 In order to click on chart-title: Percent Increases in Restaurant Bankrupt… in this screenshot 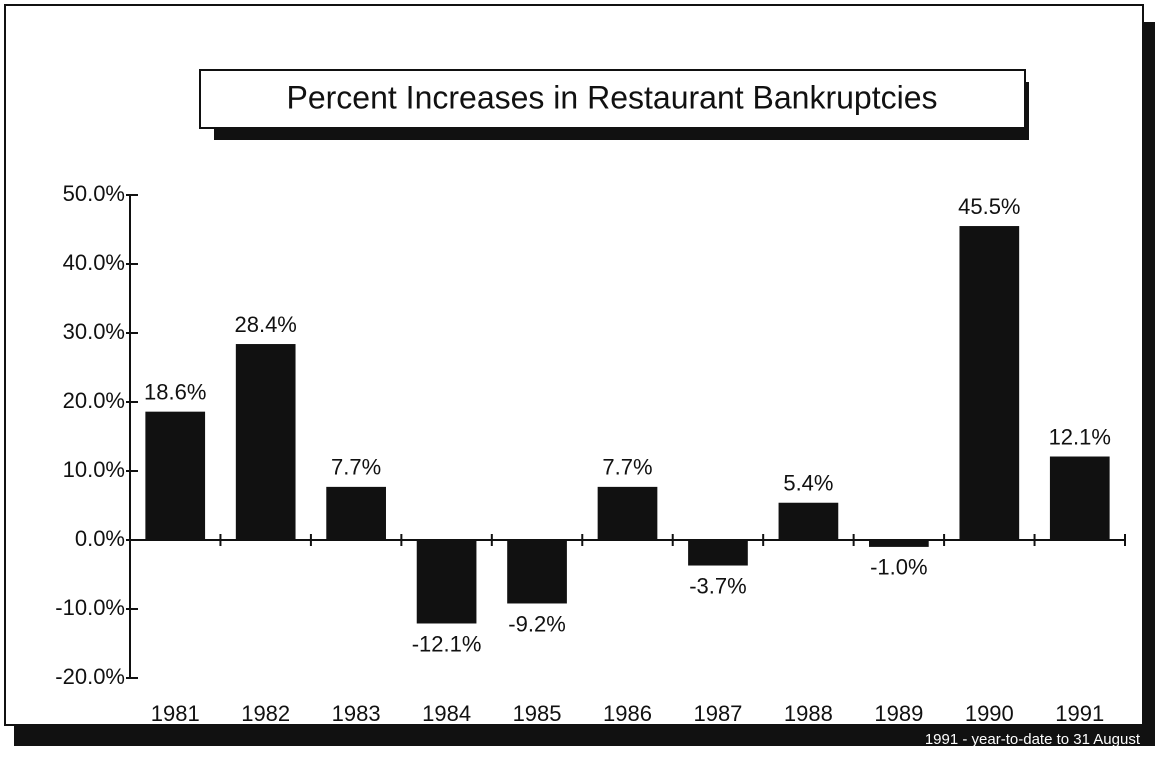, I will do `click(612, 97)`.